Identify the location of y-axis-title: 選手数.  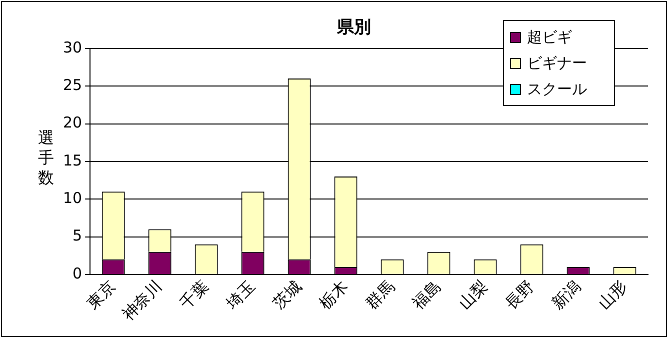
(46, 158).